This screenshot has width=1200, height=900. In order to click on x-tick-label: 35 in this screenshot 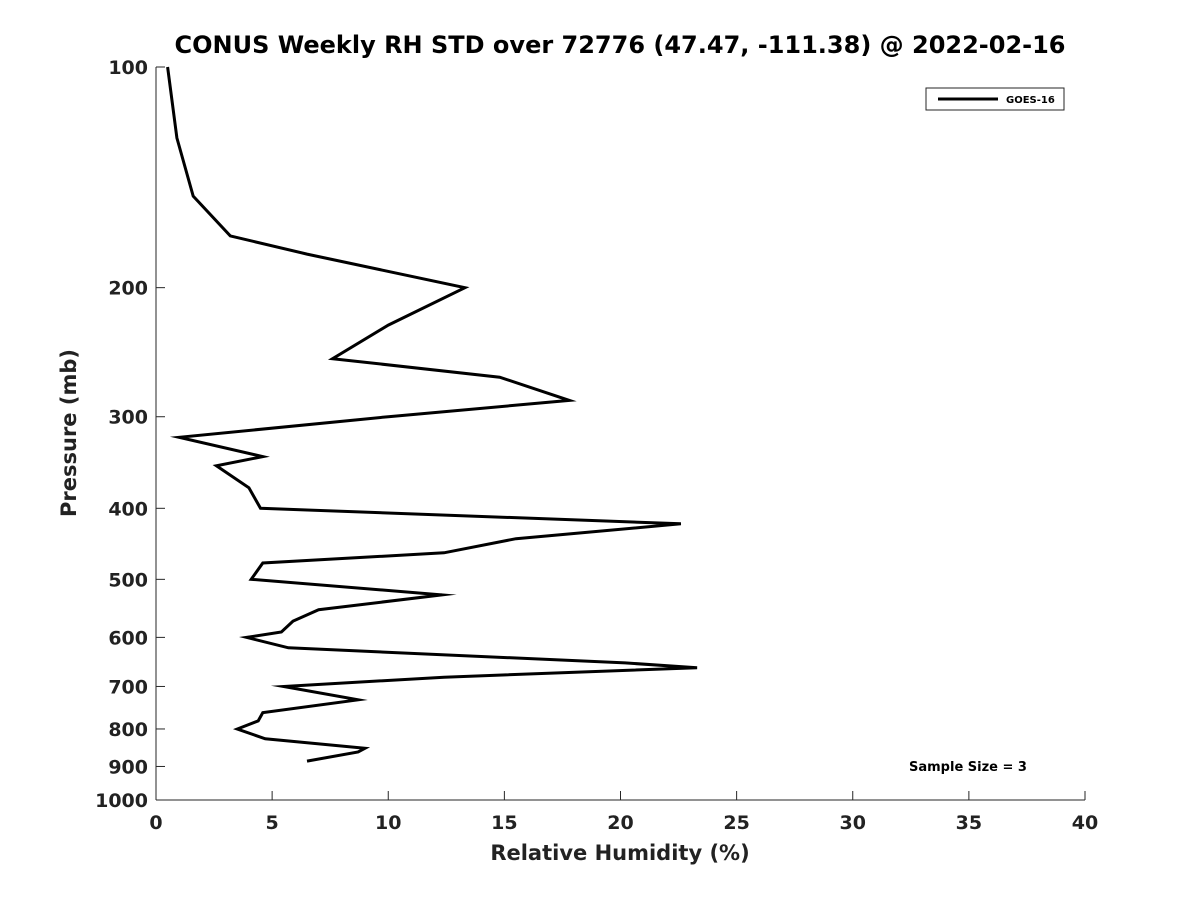, I will do `click(969, 823)`.